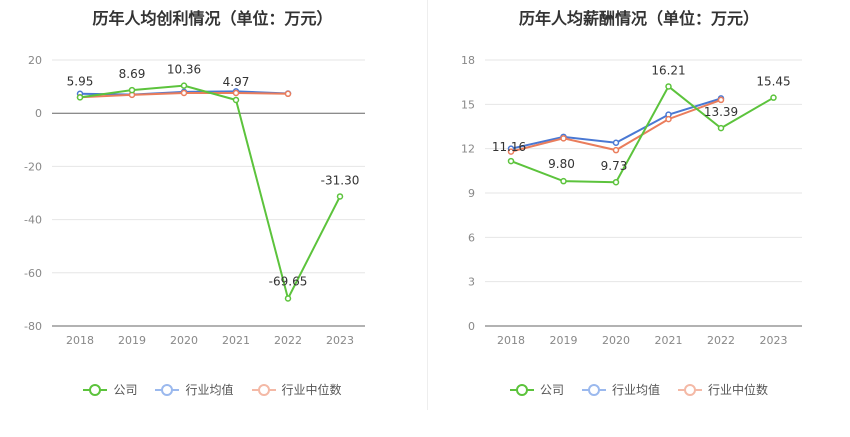 This screenshot has height=437, width=850. I want to click on y-tick-label: -80, so click(33, 326).